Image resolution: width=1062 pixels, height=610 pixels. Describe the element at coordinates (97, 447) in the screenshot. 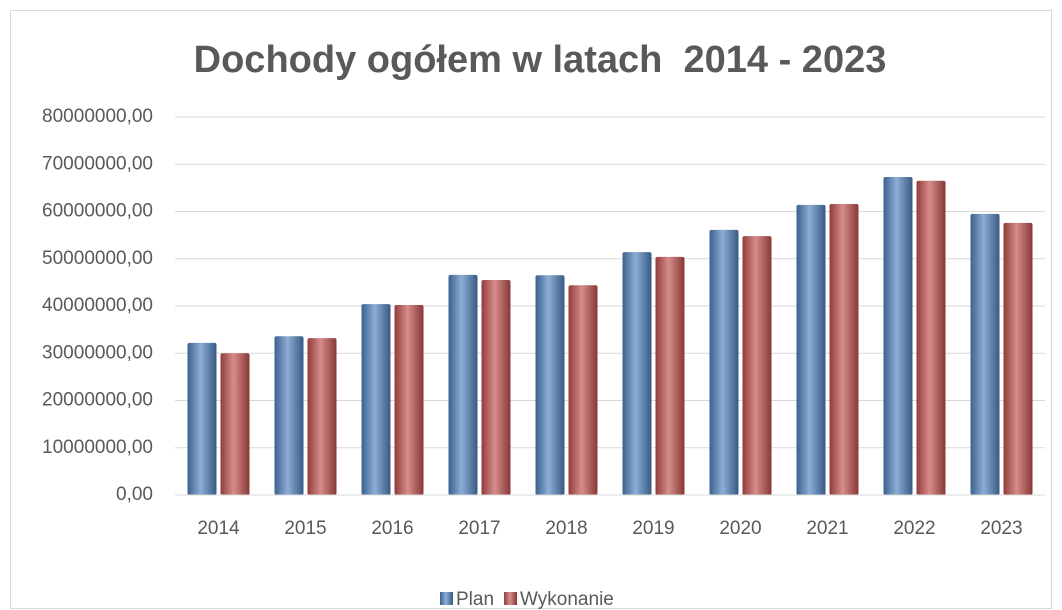

I see `y-tick-label: 10000000,00` at that location.